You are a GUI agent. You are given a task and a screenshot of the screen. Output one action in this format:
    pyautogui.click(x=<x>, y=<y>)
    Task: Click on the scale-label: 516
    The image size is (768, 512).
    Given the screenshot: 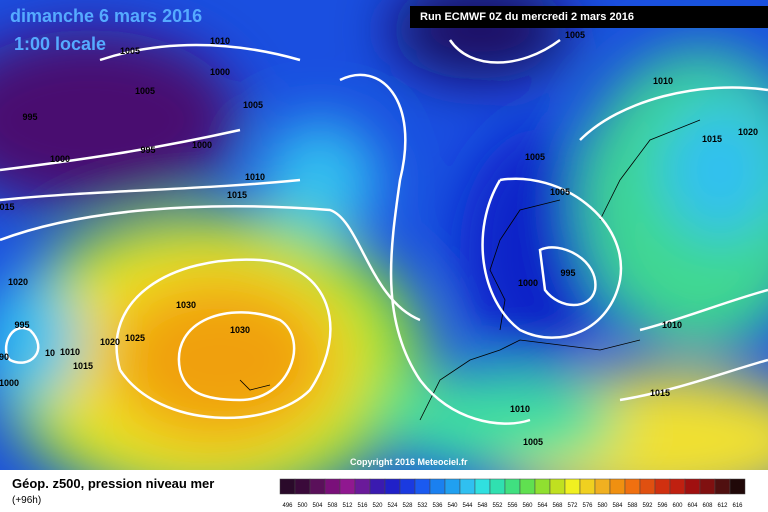 What is the action you would take?
    pyautogui.click(x=362, y=506)
    